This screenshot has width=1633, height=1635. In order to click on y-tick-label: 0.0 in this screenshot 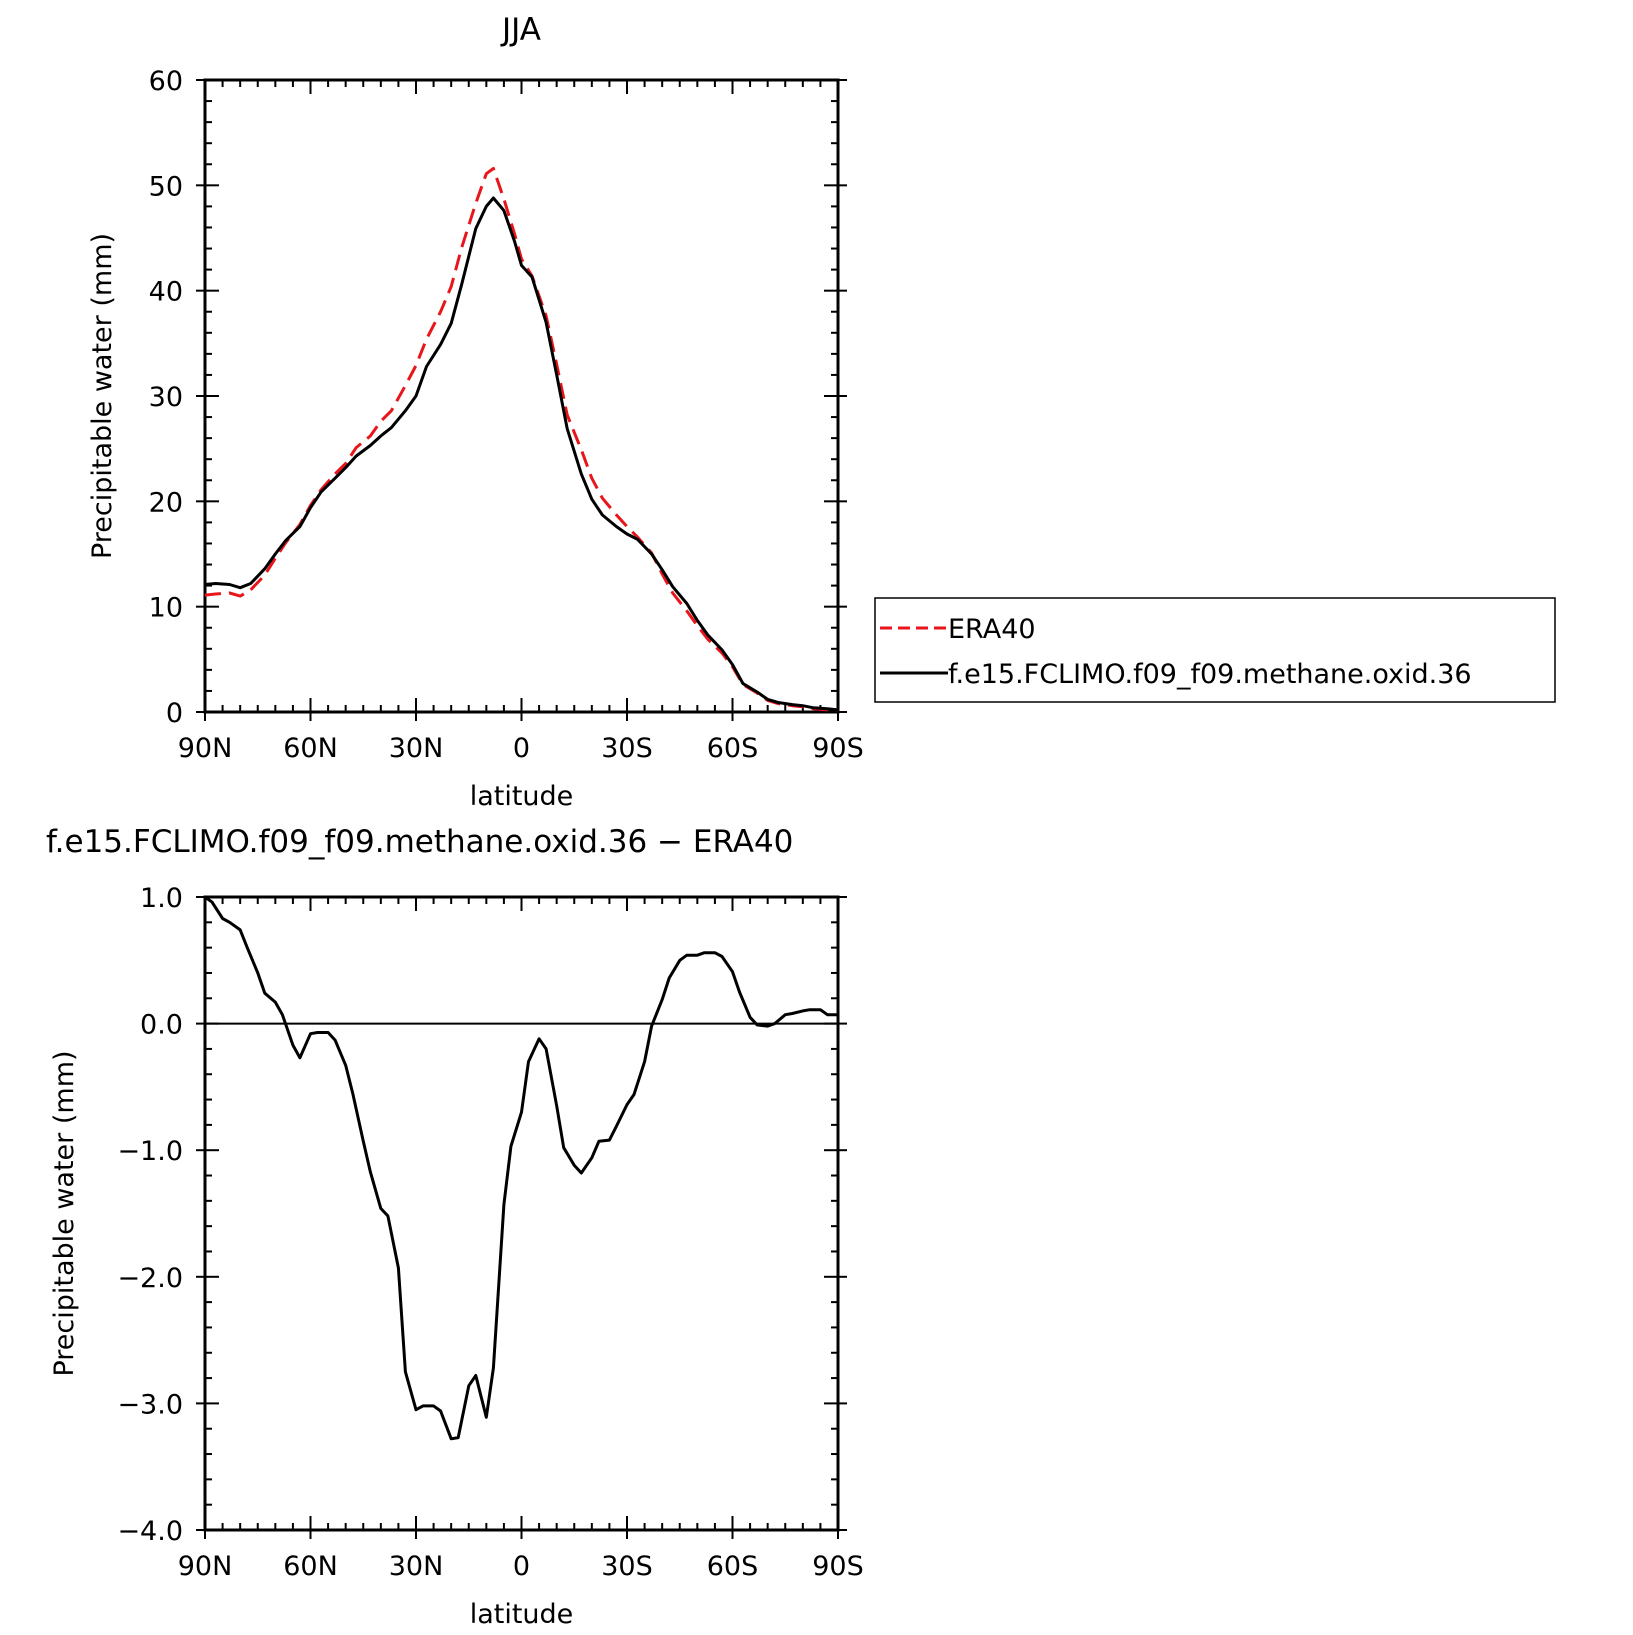, I will do `click(161, 1025)`.